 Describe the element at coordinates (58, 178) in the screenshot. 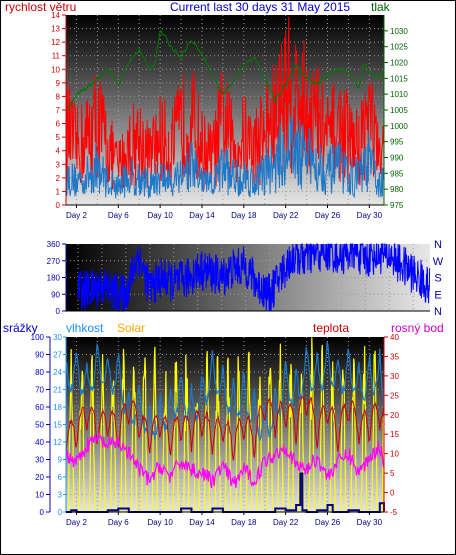

I see `left-tick-label: 2` at that location.